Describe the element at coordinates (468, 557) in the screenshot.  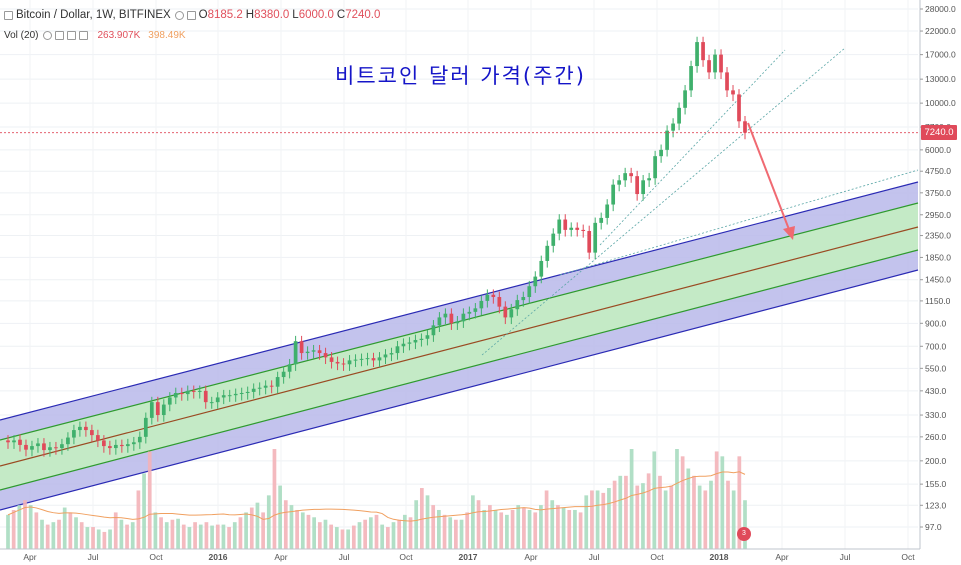
I see `time-tick-label: 2017` at that location.